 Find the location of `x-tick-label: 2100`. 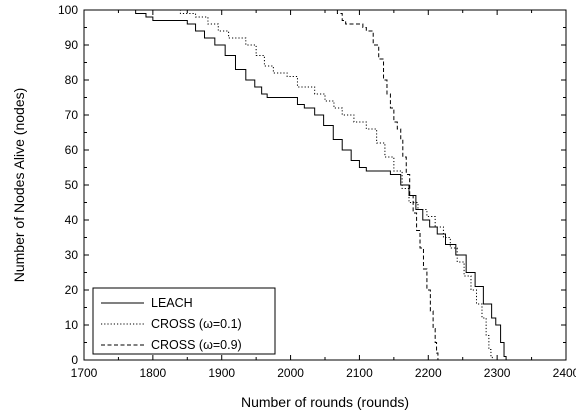

x-tick-label: 2100 is located at coordinates (359, 373).